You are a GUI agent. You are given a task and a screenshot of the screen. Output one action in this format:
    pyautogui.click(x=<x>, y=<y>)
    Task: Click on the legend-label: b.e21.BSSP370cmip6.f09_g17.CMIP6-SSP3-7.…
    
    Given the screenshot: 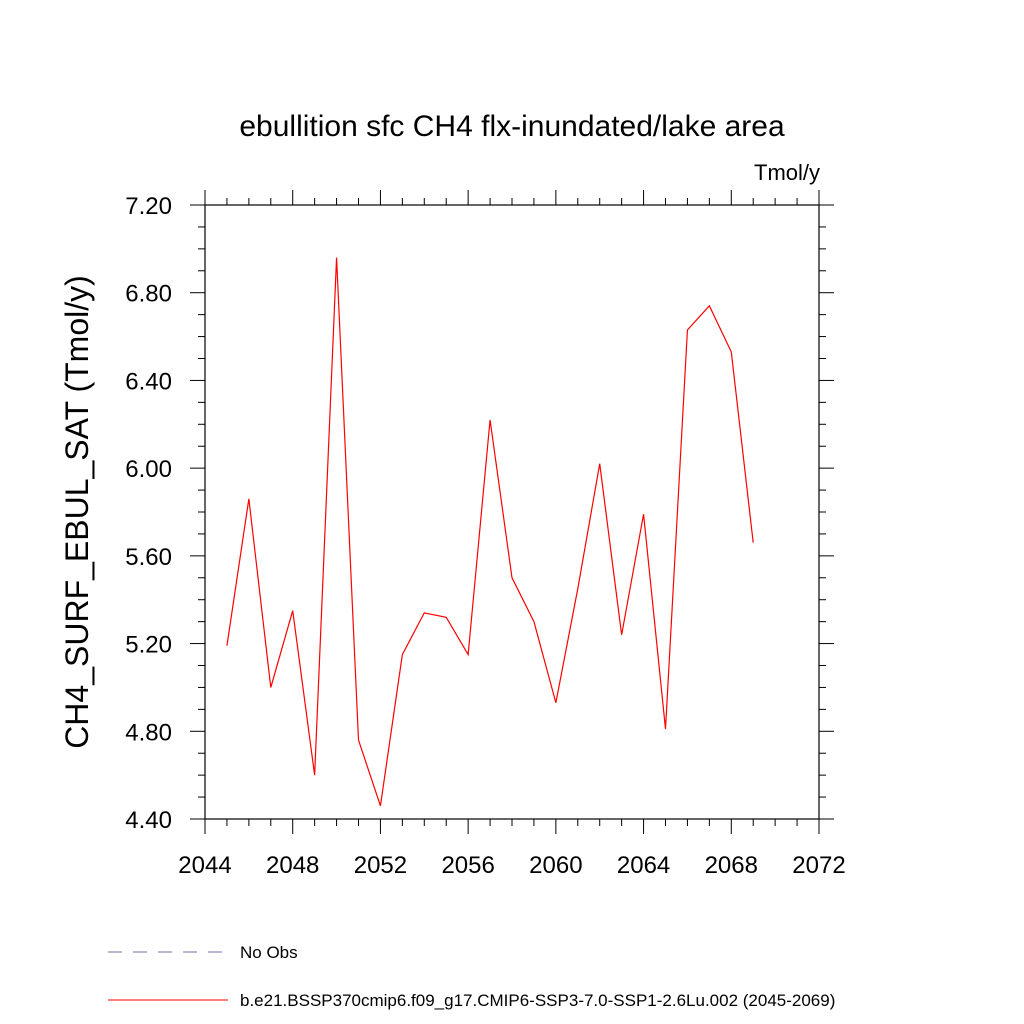 What is the action you would take?
    pyautogui.click(x=537, y=1000)
    